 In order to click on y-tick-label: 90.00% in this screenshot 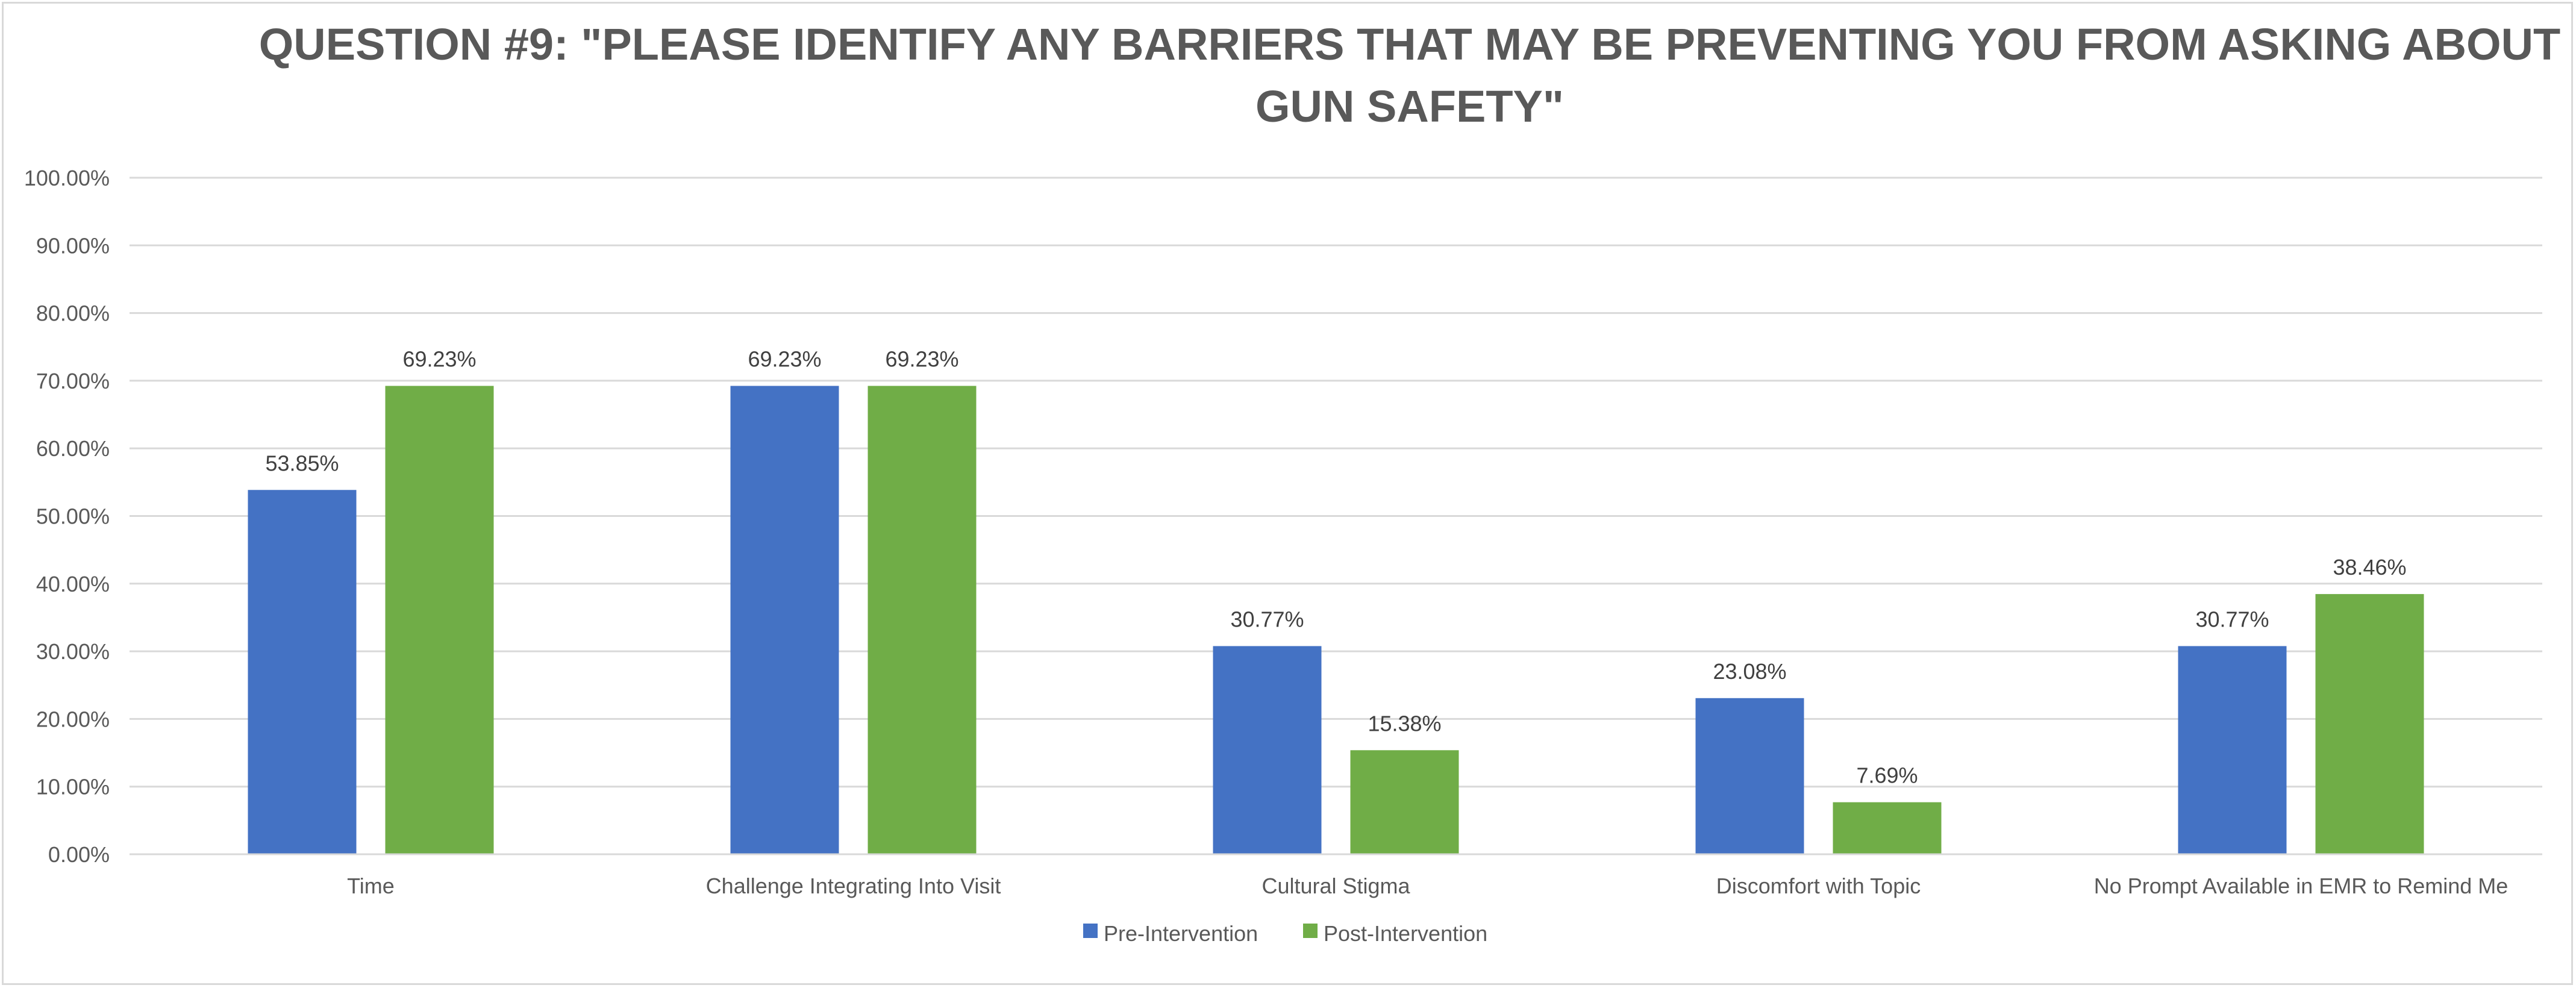, I will do `click(73, 245)`.